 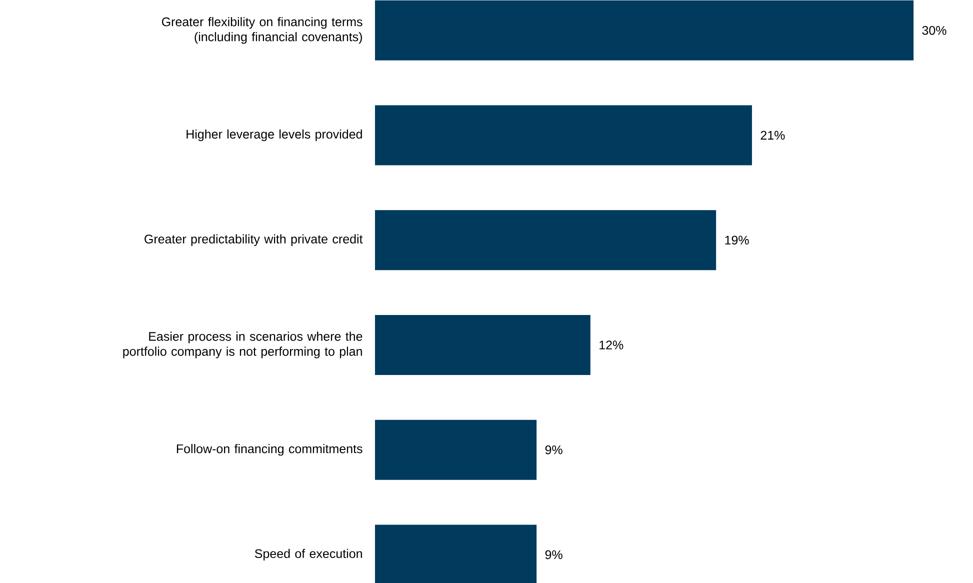 I want to click on y-tick-label: Easier process in scenarios where the portfolio company is not performing to plan, so click(x=242, y=345).